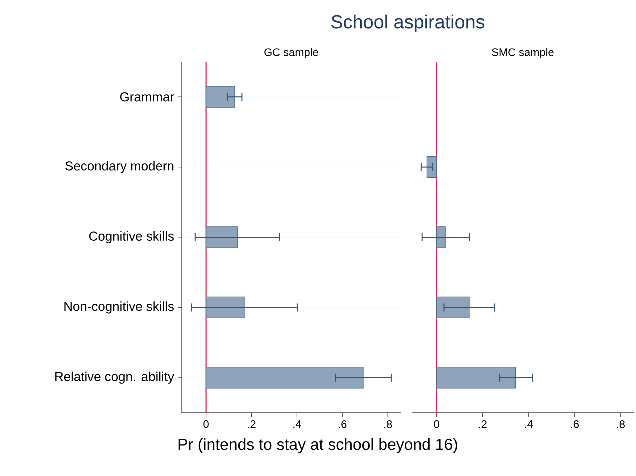 This screenshot has height=476, width=636. What do you see at coordinates (318, 446) in the screenshot?
I see `x-axis-title: Pr (intends to stay at school beyond 16)` at bounding box center [318, 446].